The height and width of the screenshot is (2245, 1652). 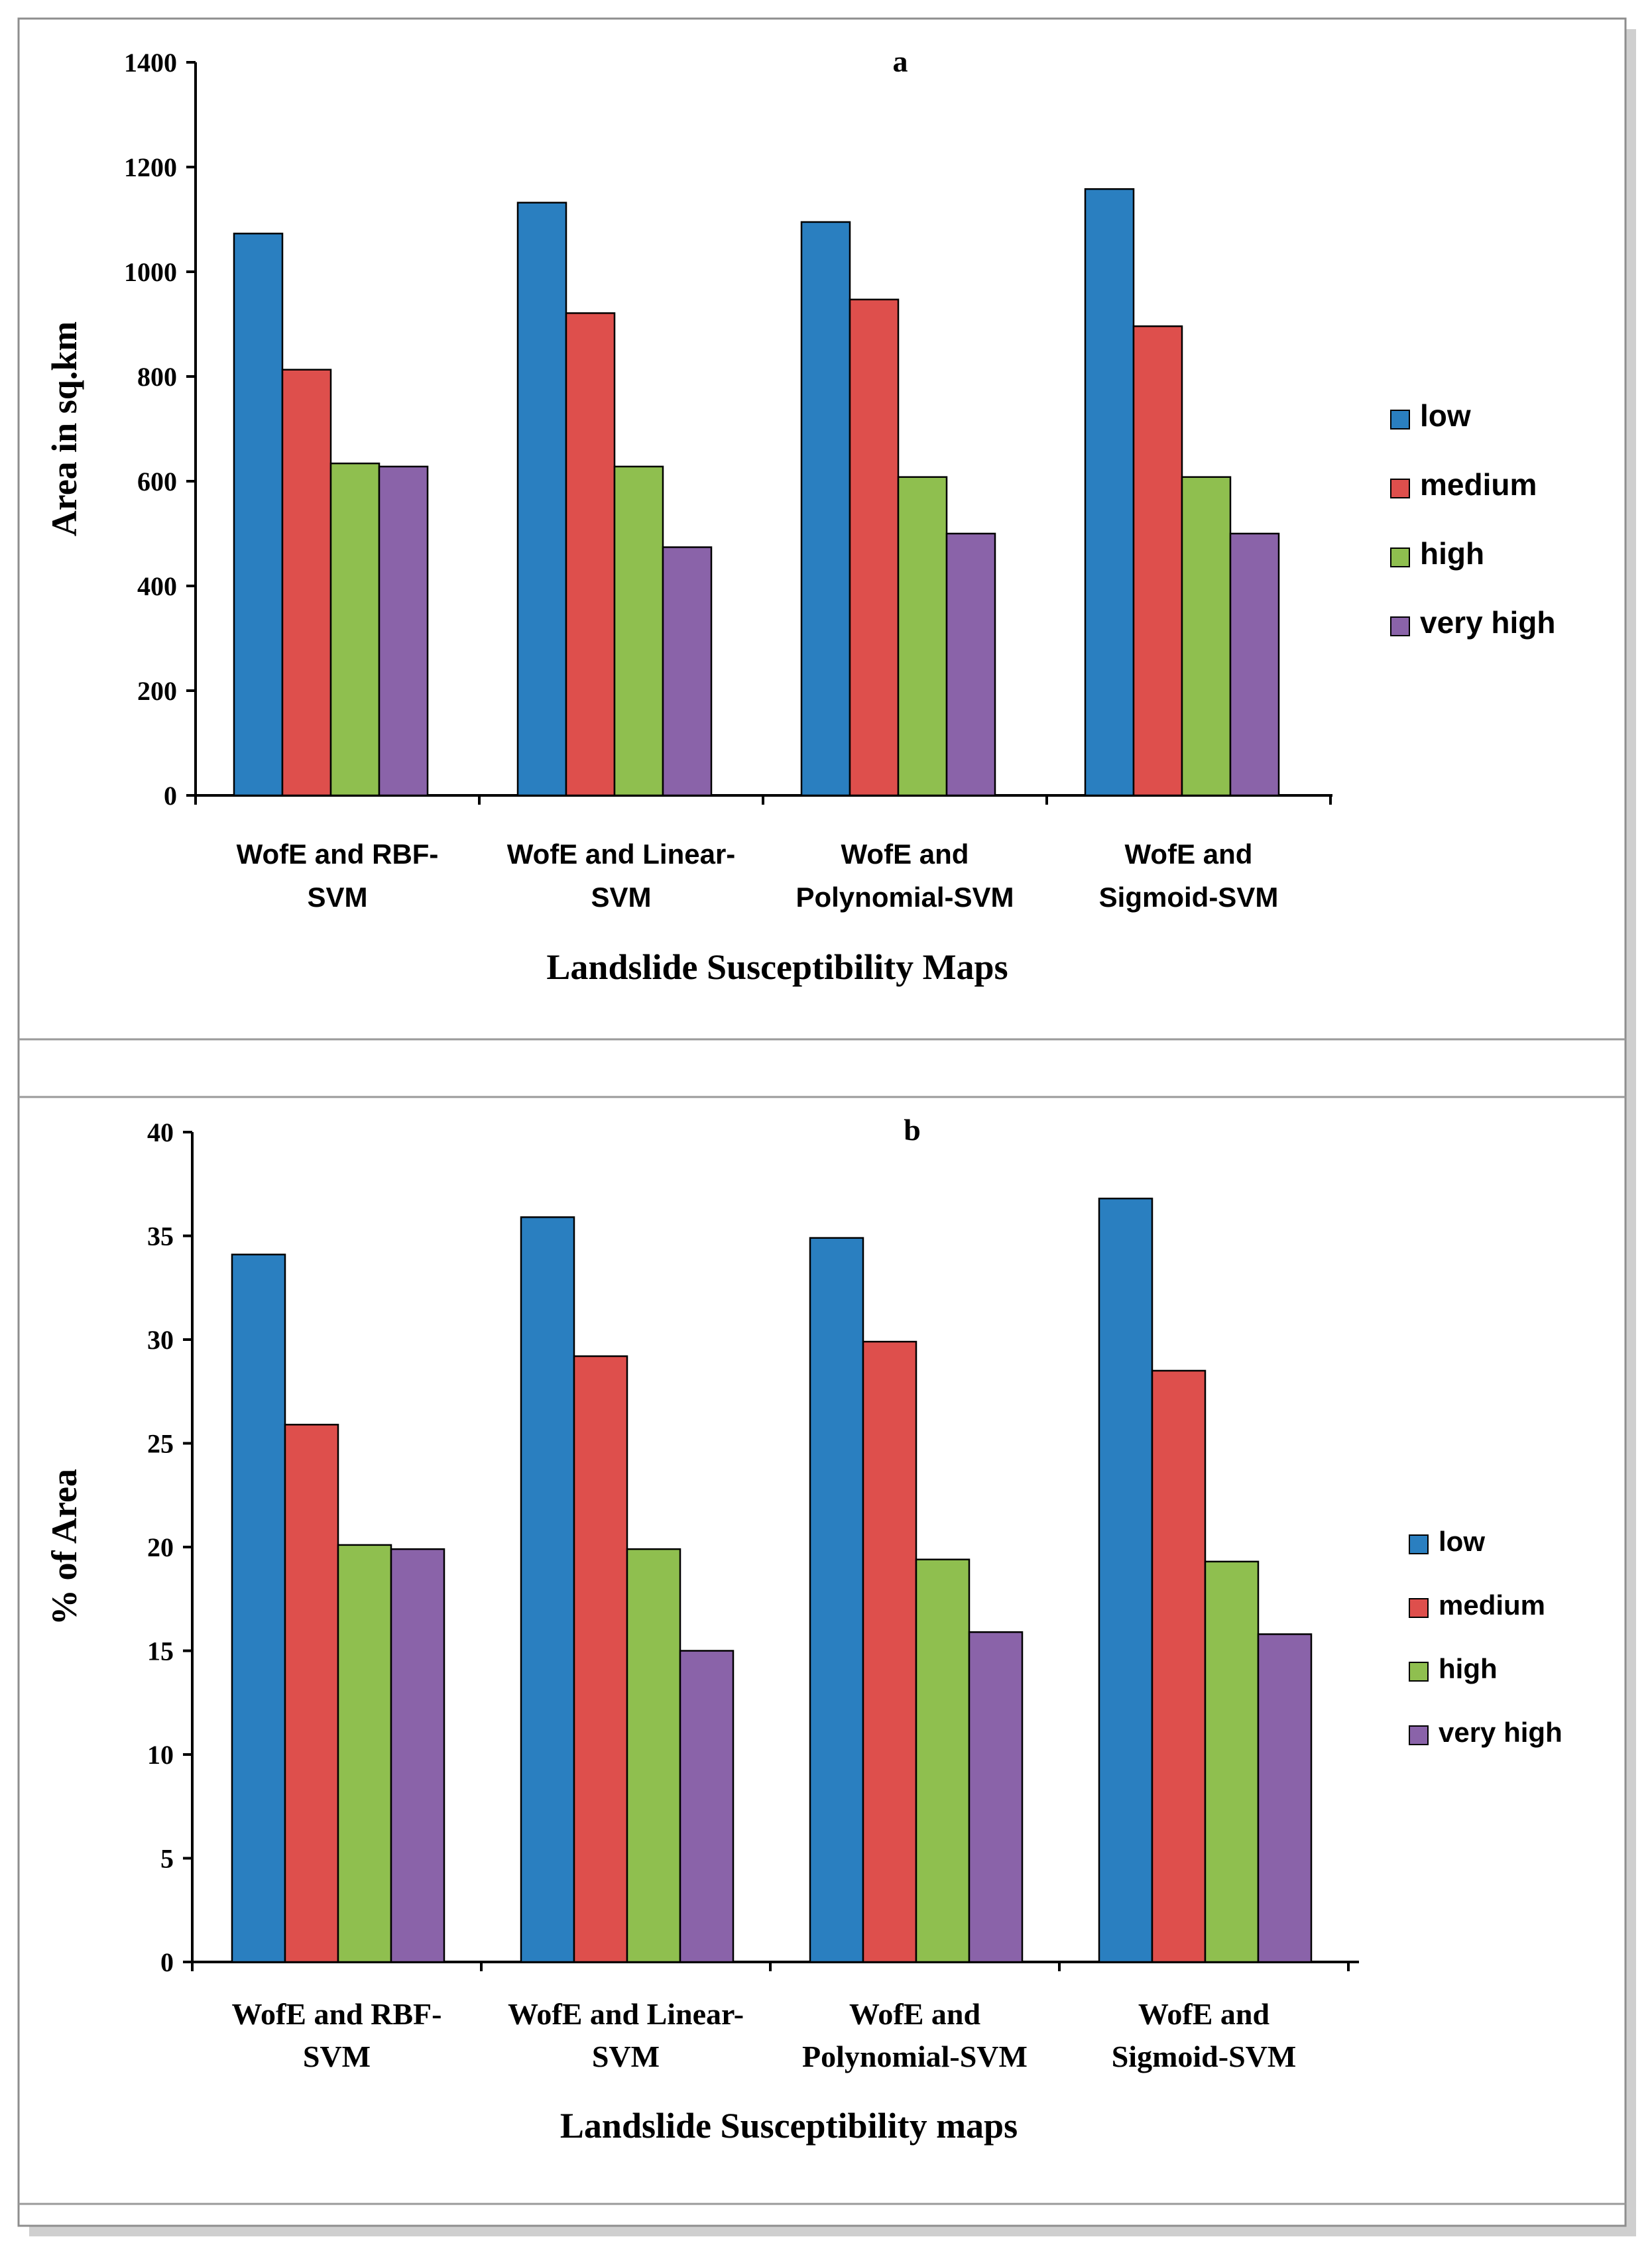 What do you see at coordinates (150, 272) in the screenshot?
I see `y-tick-label: 1000` at bounding box center [150, 272].